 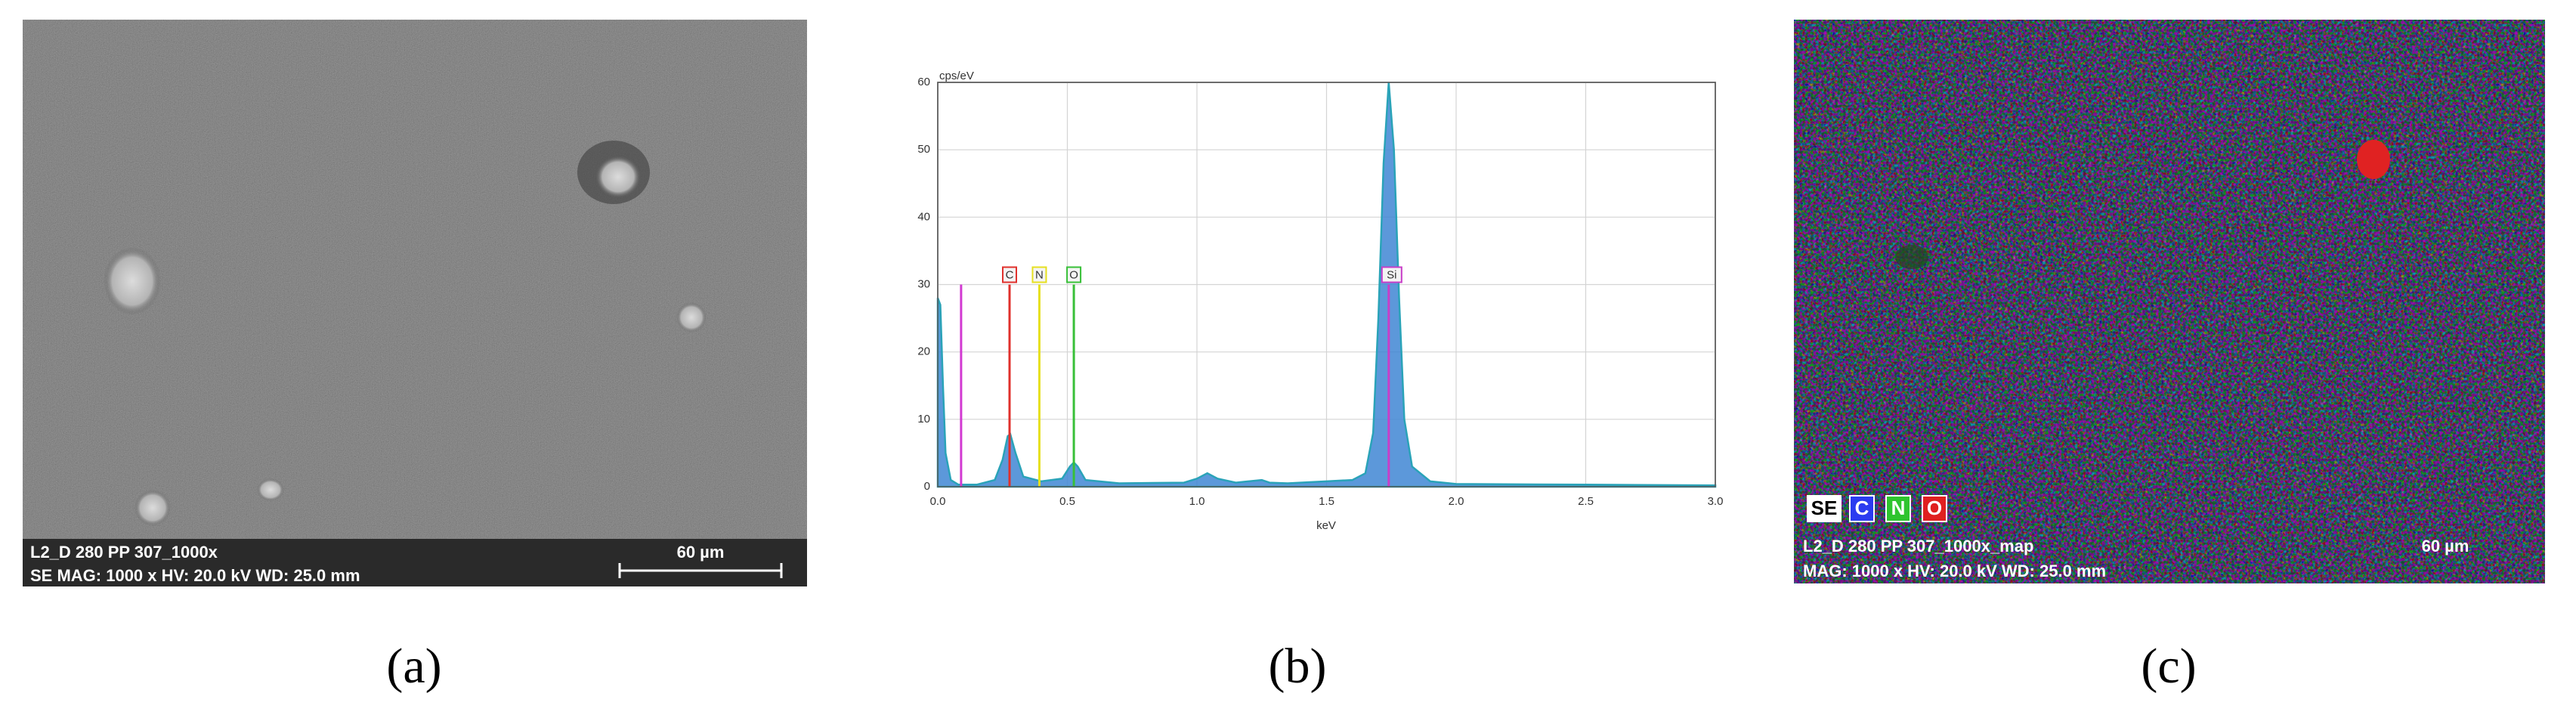 What do you see at coordinates (1326, 525) in the screenshot?
I see `x-axis-label: keV` at bounding box center [1326, 525].